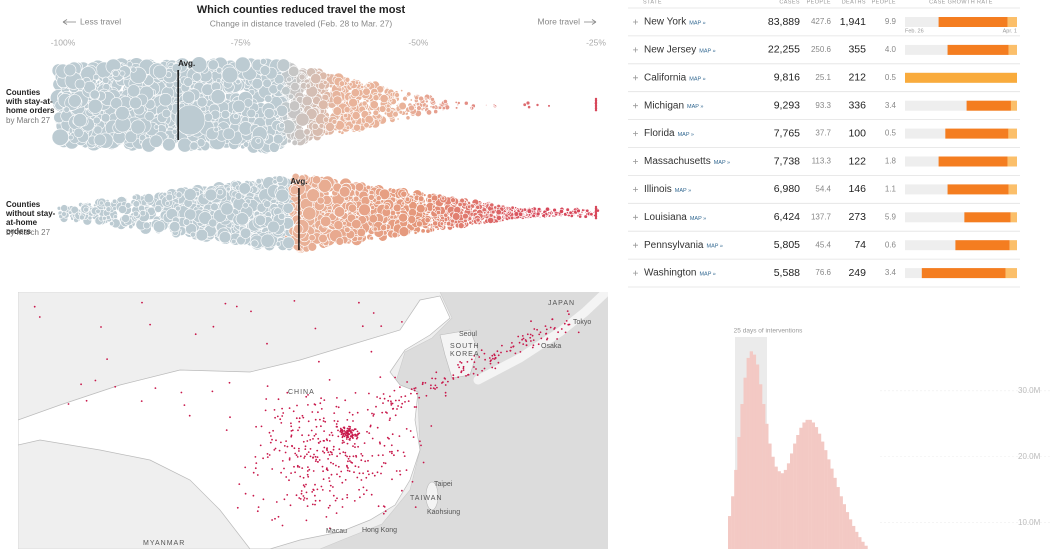 The image size is (1050, 549). What do you see at coordinates (1029, 522) in the screenshot?
I see `y-tick-label: 10.0M` at bounding box center [1029, 522].